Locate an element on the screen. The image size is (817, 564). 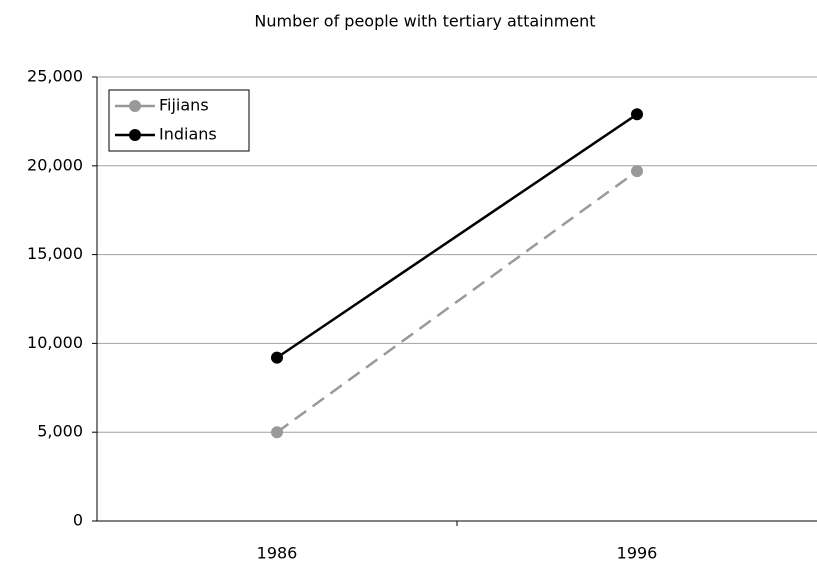
y-tick-label: 5,000 is located at coordinates (60, 431).